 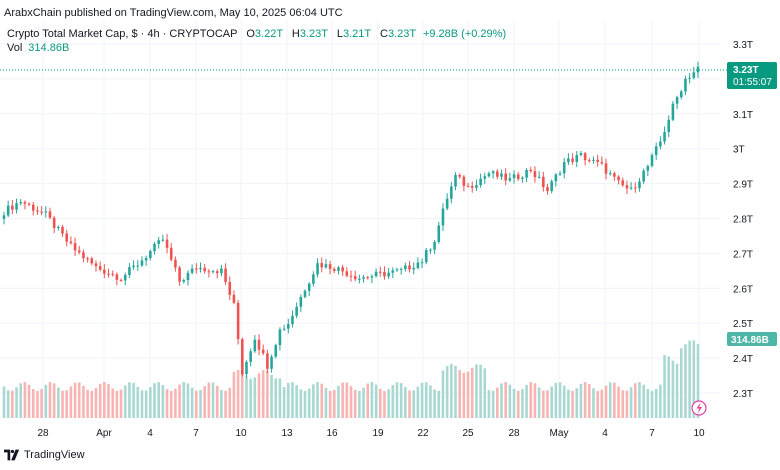 What do you see at coordinates (699, 433) in the screenshot?
I see `x-tick-label: 10` at bounding box center [699, 433].